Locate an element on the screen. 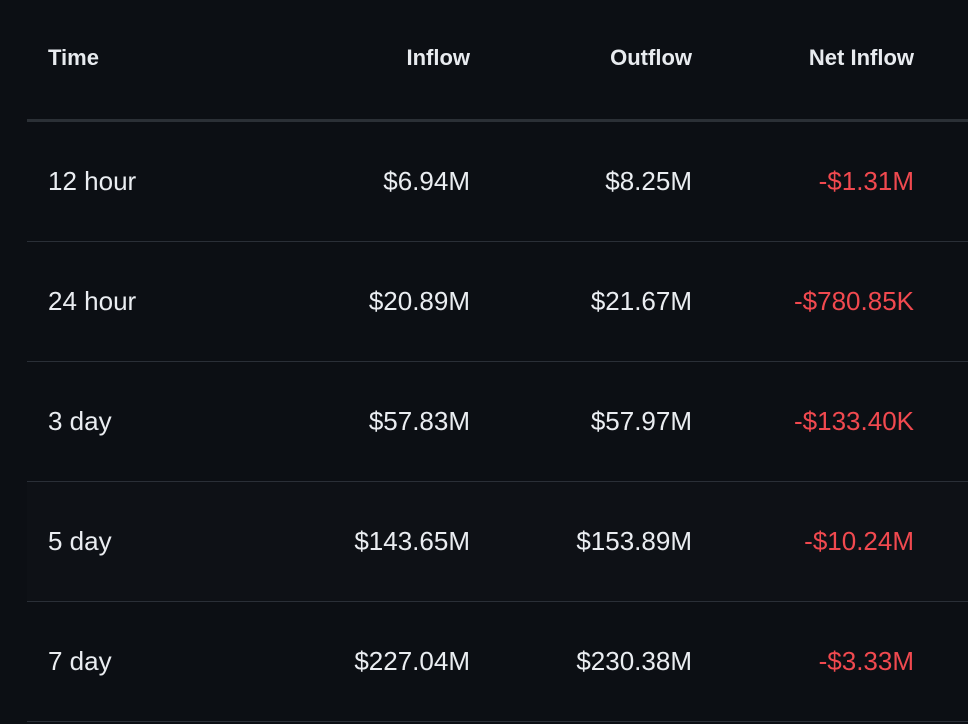 The width and height of the screenshot is (968, 724). inflow-cell: $20.89M is located at coordinates (419, 301).